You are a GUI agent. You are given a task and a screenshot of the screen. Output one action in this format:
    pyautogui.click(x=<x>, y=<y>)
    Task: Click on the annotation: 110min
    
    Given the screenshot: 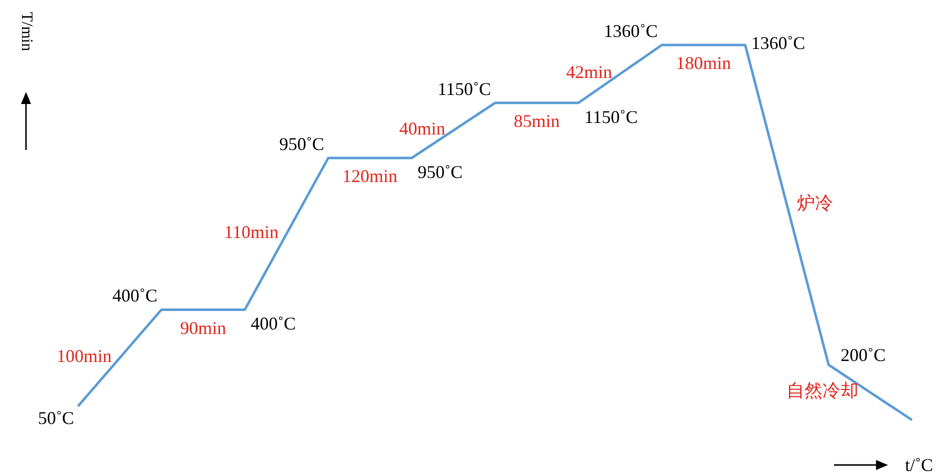 What is the action you would take?
    pyautogui.click(x=251, y=232)
    